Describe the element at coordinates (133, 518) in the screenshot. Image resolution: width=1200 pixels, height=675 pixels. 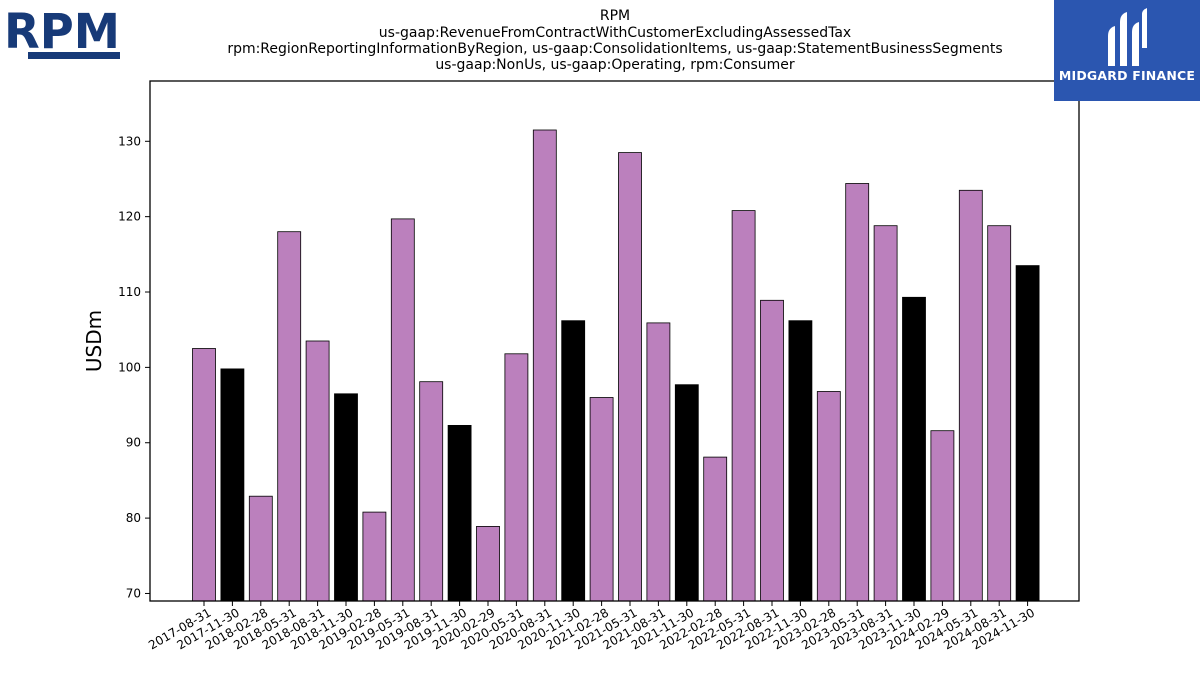
I see `y-tick-label: 80` at that location.